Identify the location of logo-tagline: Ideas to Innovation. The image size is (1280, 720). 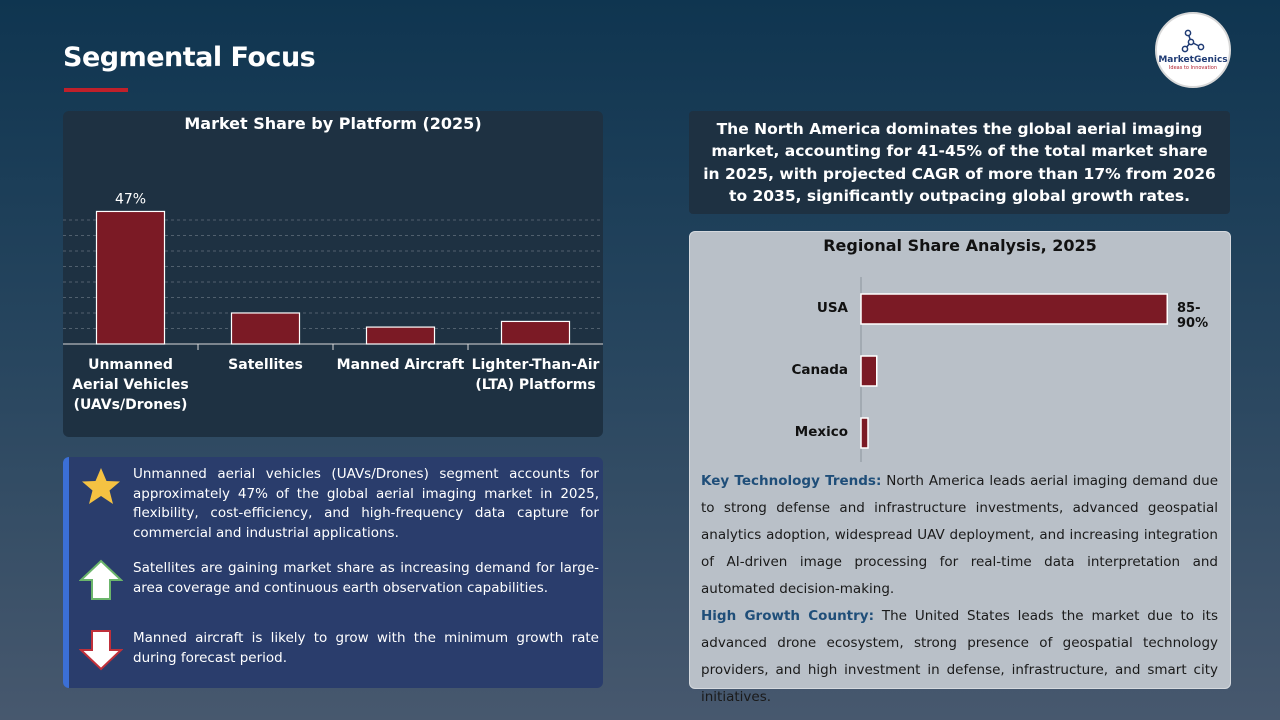
(1193, 68).